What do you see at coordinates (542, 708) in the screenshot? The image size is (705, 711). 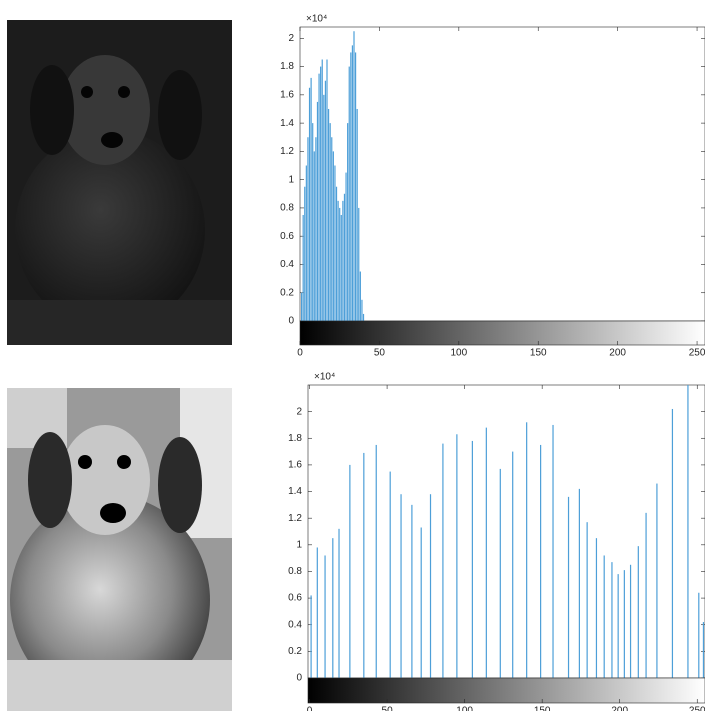 I see `x-tick-label: 150` at bounding box center [542, 708].